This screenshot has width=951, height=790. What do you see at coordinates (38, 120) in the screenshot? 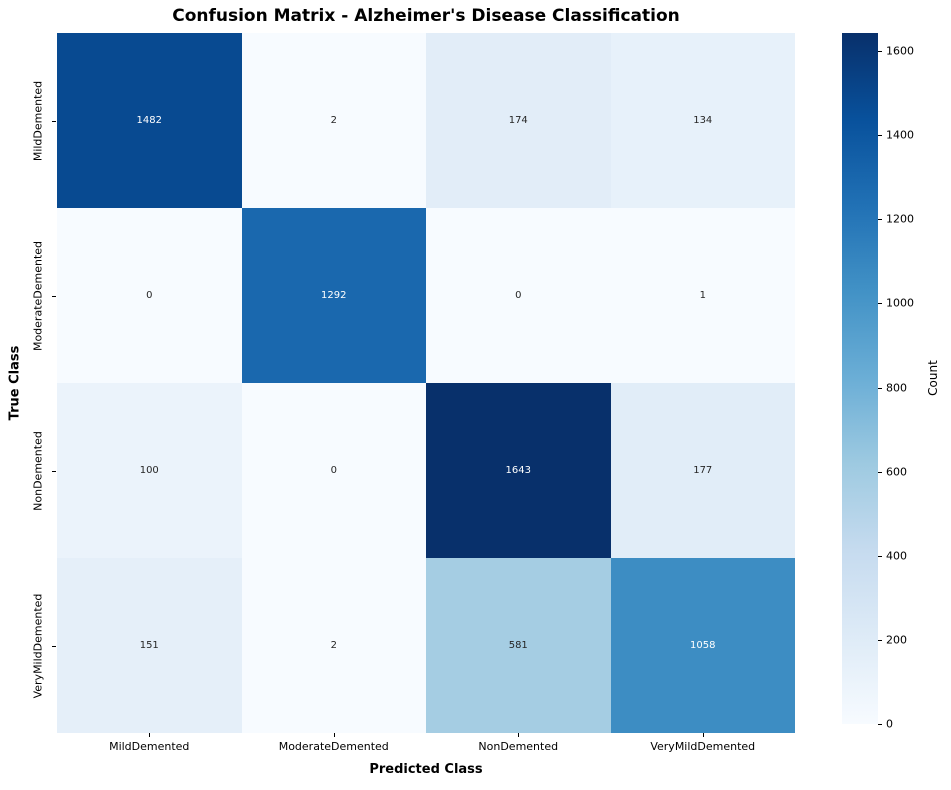
I see `y-tick-label: MildDemented` at bounding box center [38, 120].